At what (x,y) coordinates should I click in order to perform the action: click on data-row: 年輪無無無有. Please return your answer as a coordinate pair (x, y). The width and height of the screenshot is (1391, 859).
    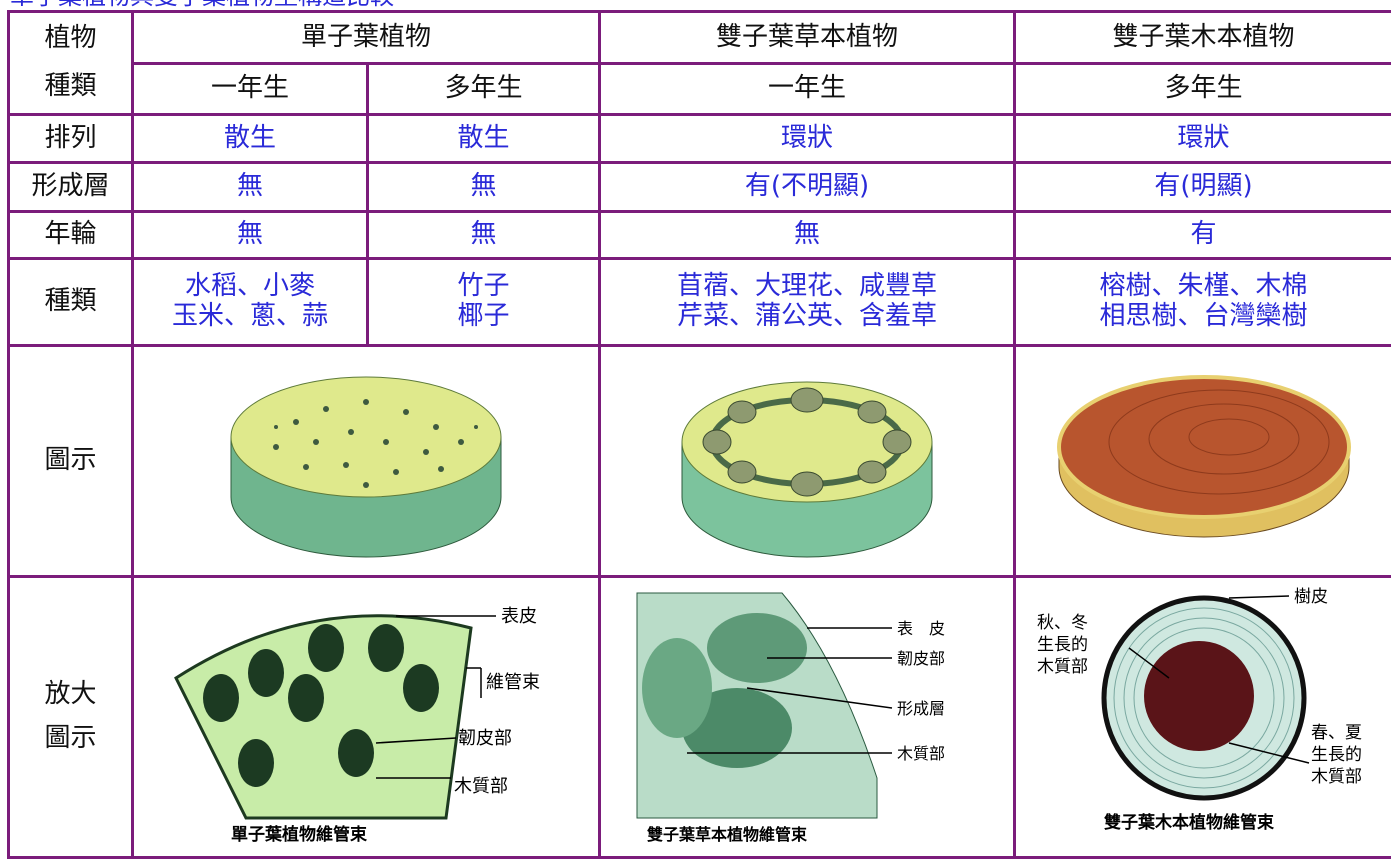
    Looking at the image, I should click on (700, 235).